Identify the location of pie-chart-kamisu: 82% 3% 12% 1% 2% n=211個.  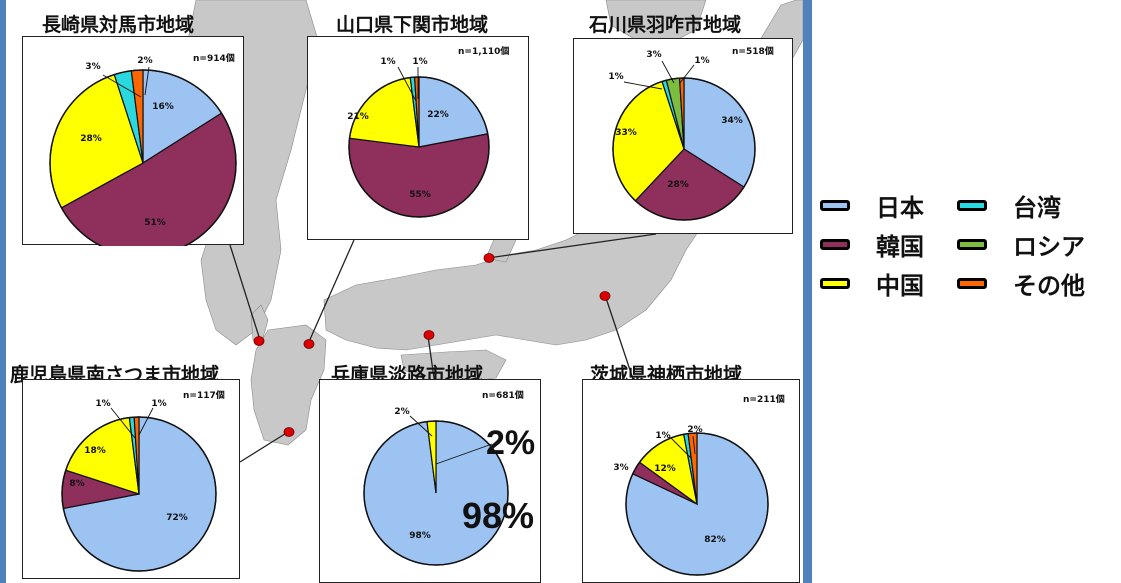
(691, 481).